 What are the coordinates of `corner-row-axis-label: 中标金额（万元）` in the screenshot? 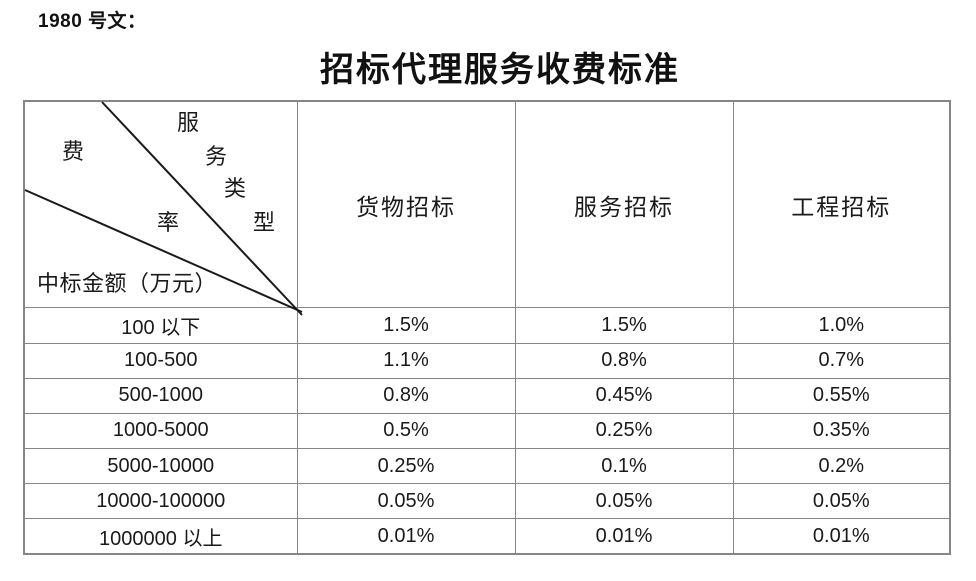 It's located at (127, 283).